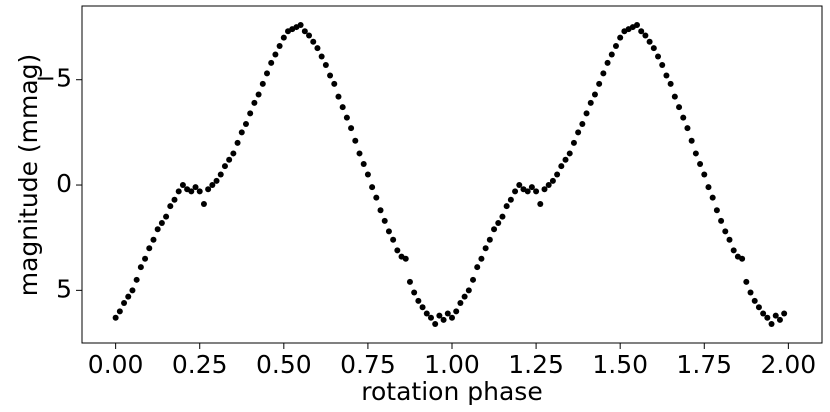  Describe the element at coordinates (53, 78) in the screenshot. I see `y-tick-label: −5` at that location.